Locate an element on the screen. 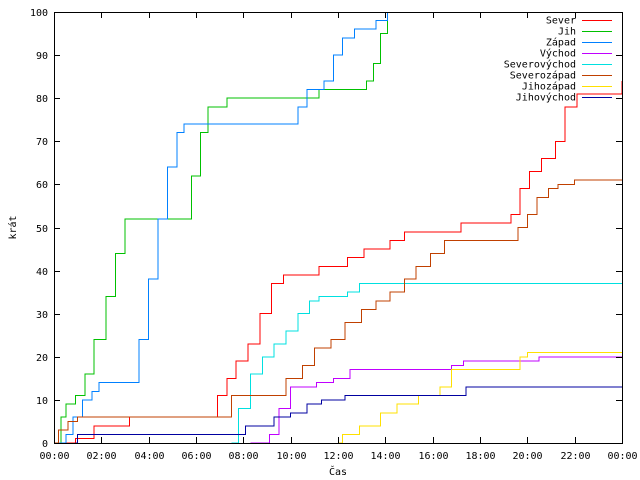 This screenshot has height=480, width=640. x-tick-label: 18:00 is located at coordinates (480, 456).